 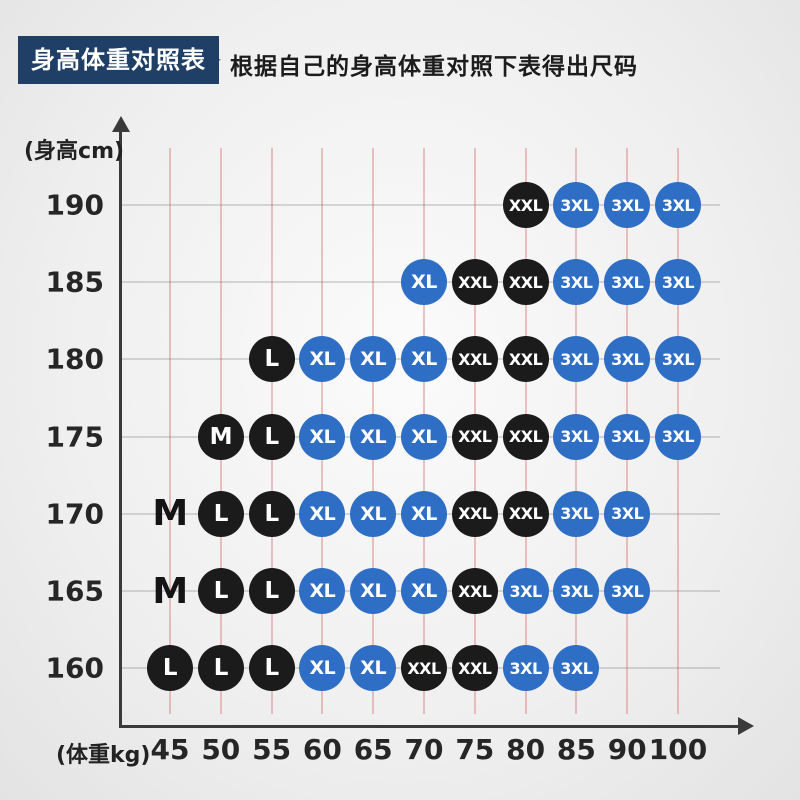 I want to click on y-axis-line, so click(x=120, y=429).